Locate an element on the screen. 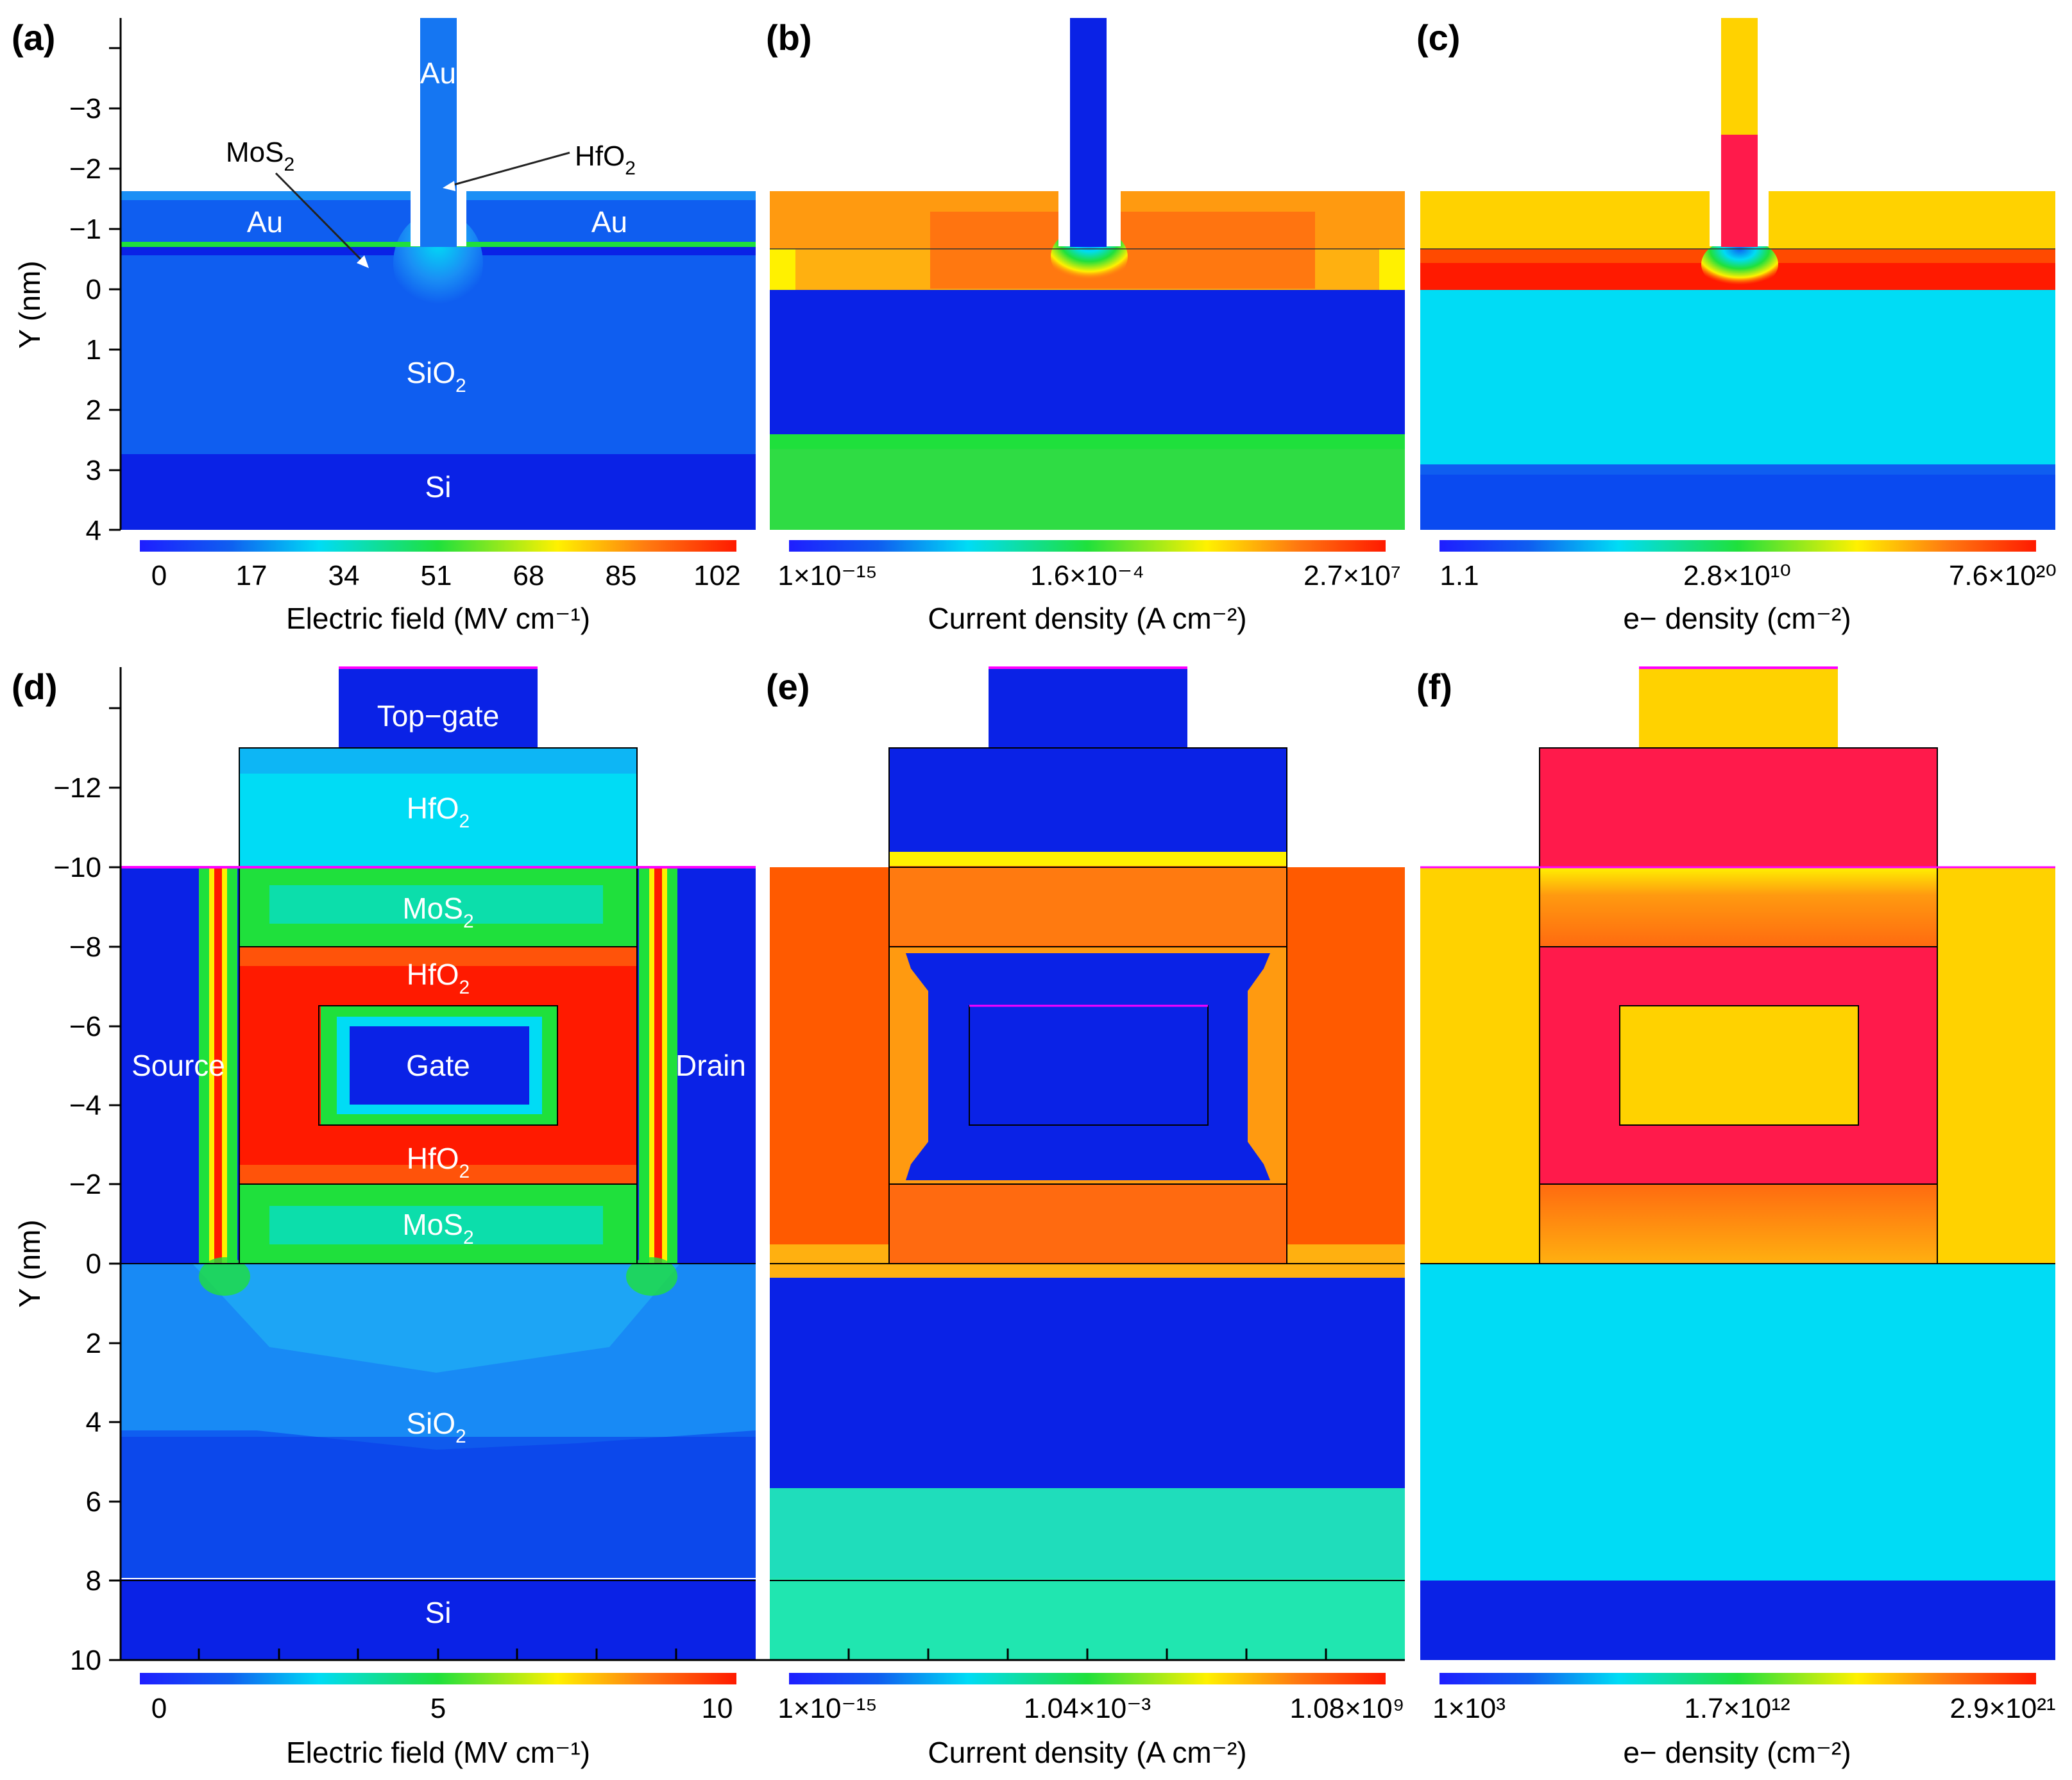 The width and height of the screenshot is (2072, 1780). d-si-region is located at coordinates (439, 1619).